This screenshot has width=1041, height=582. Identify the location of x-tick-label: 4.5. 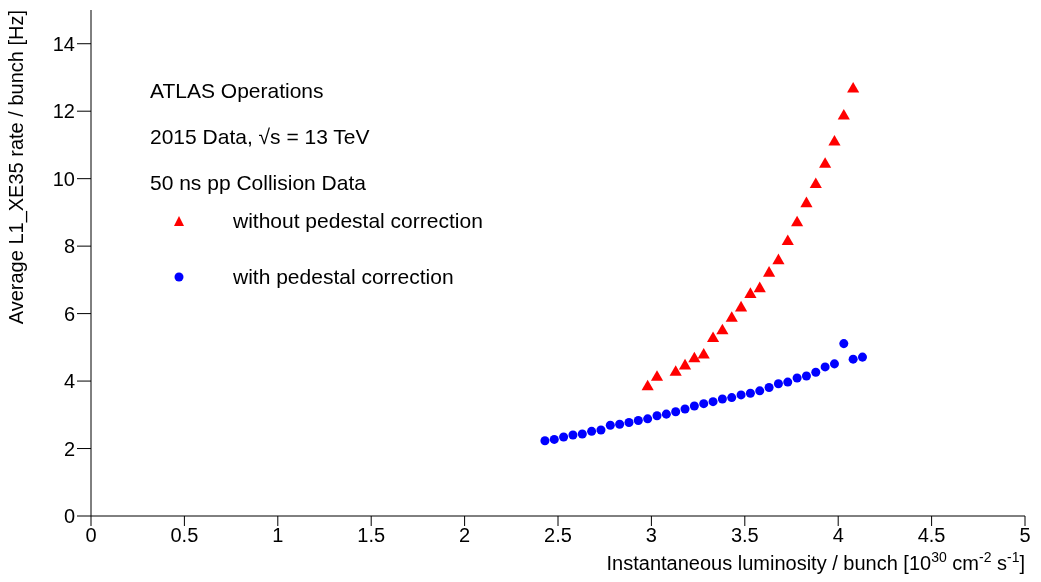
(931, 535).